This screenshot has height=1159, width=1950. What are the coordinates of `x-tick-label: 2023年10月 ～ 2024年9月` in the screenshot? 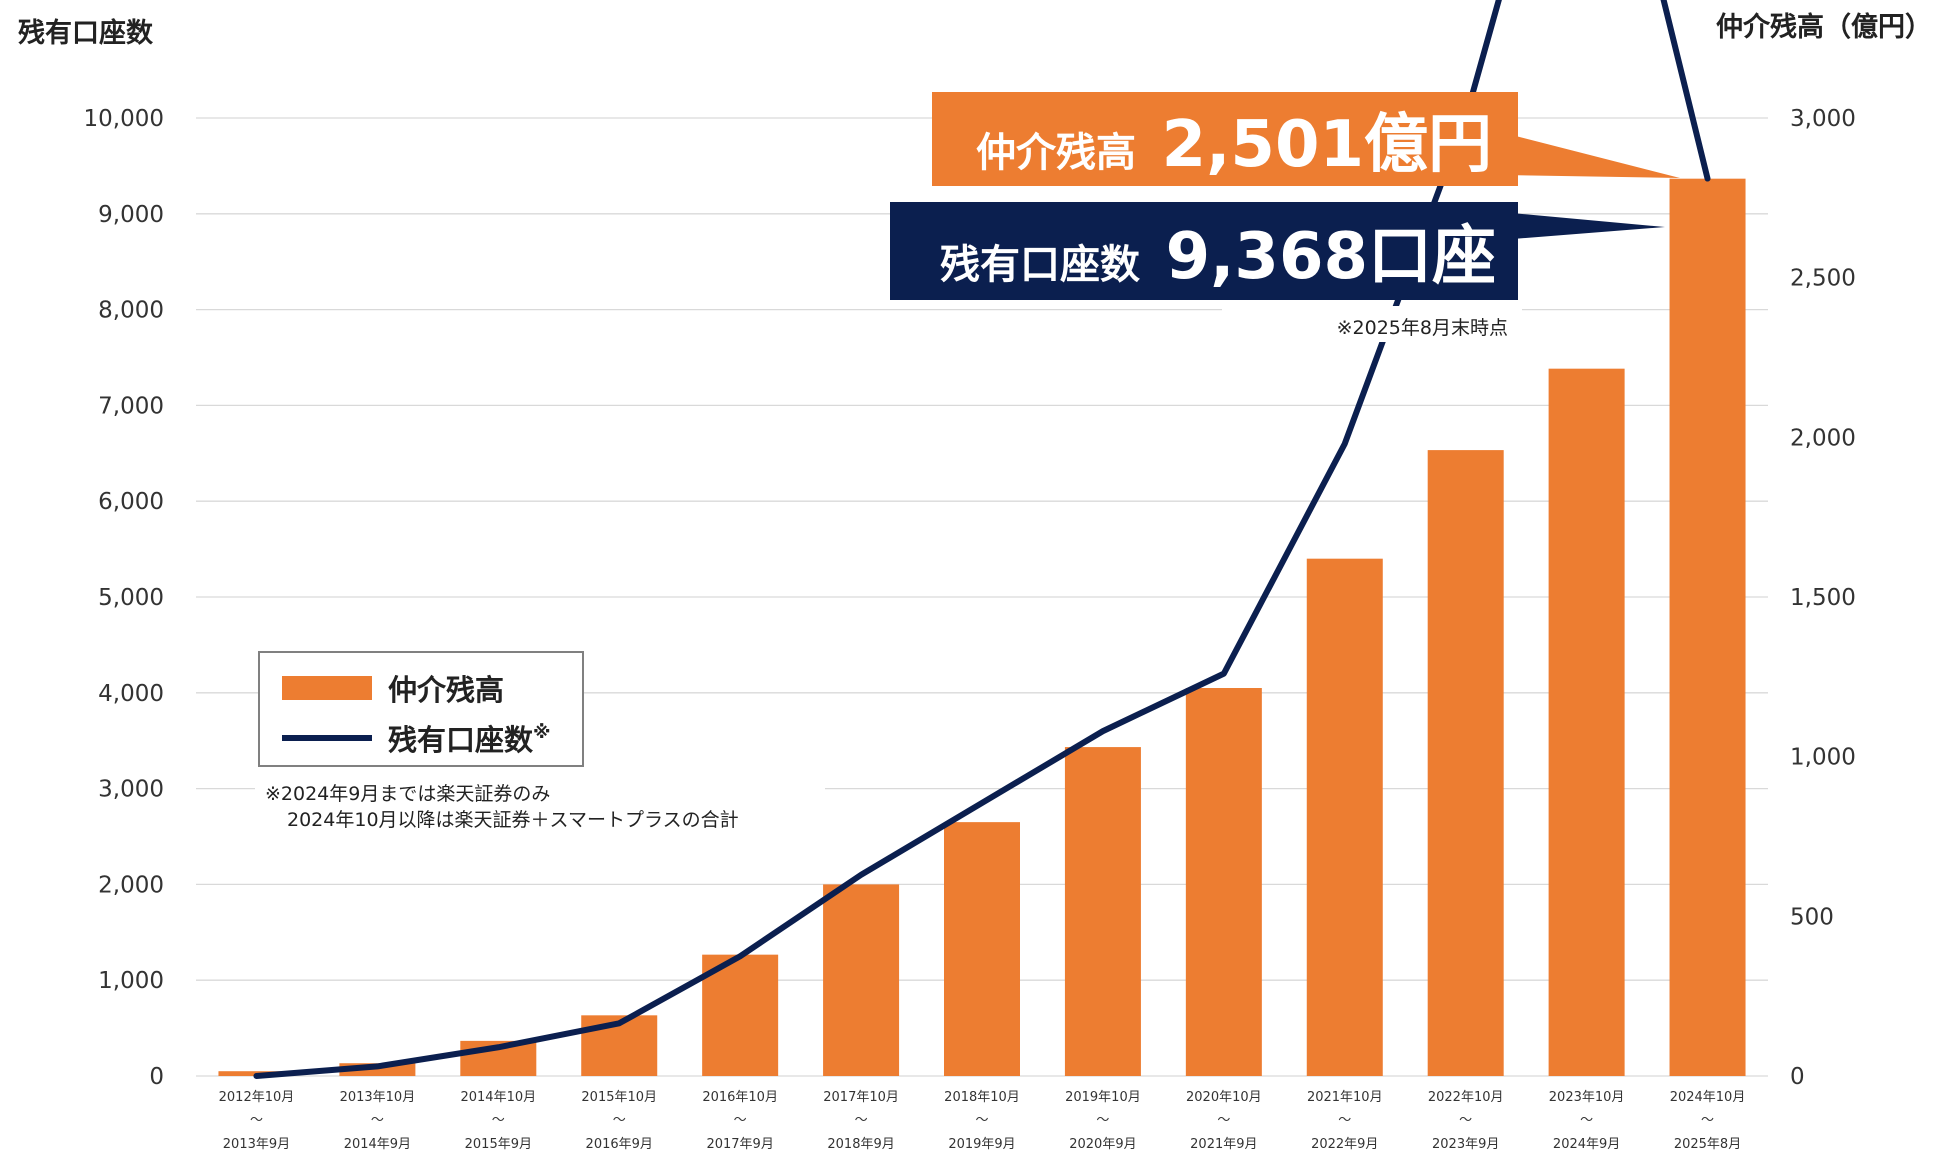 It's located at (1587, 1121).